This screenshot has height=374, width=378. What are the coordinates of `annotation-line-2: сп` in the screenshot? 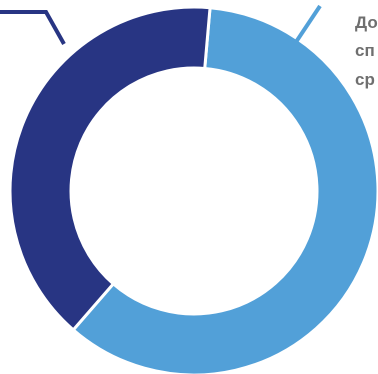 It's located at (365, 50).